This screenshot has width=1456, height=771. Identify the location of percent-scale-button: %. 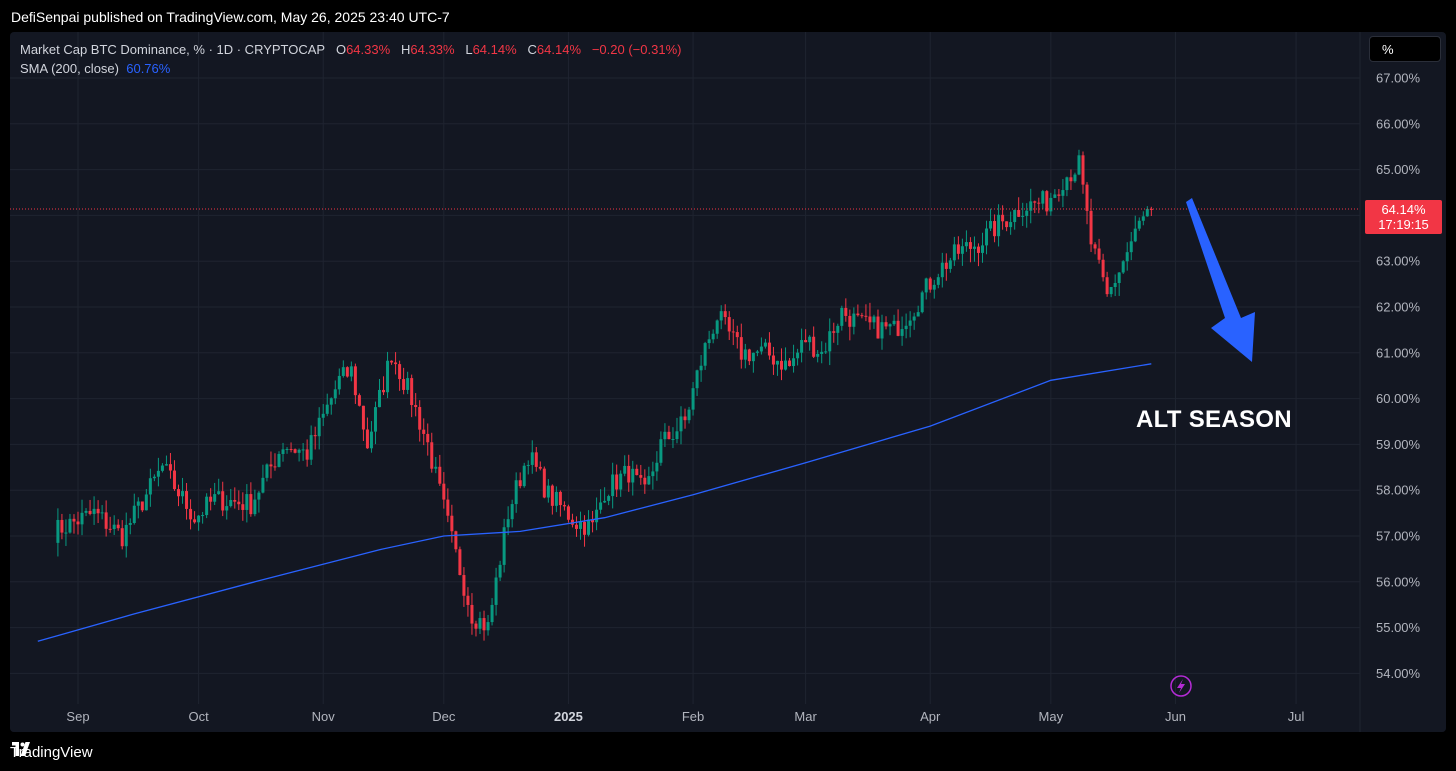
(1405, 49).